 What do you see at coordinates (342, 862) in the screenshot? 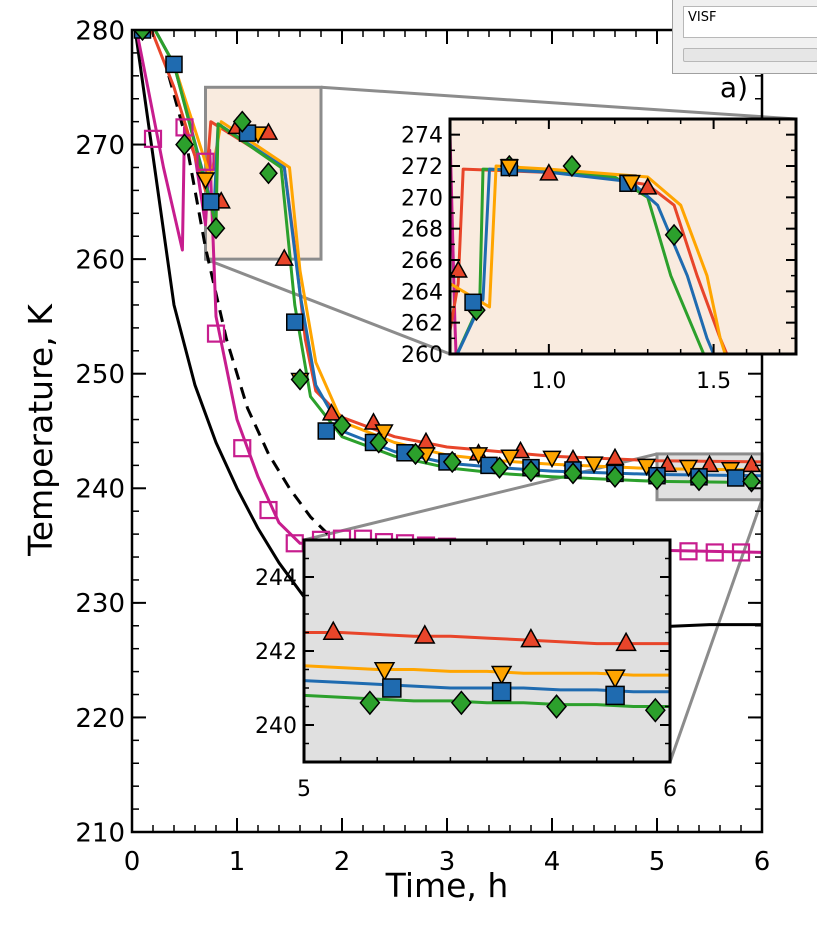
I see `main-x-tick-label: 2` at bounding box center [342, 862].